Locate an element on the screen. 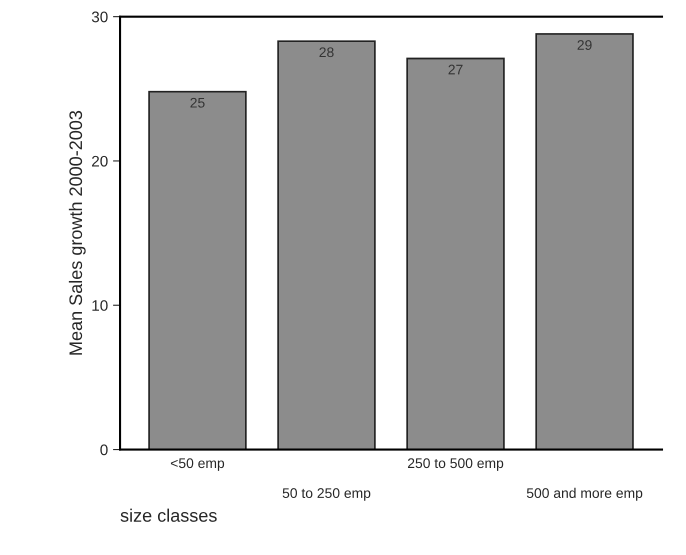 This screenshot has height=555, width=686. x-tick-label: 250 to 500 emp is located at coordinates (456, 464).